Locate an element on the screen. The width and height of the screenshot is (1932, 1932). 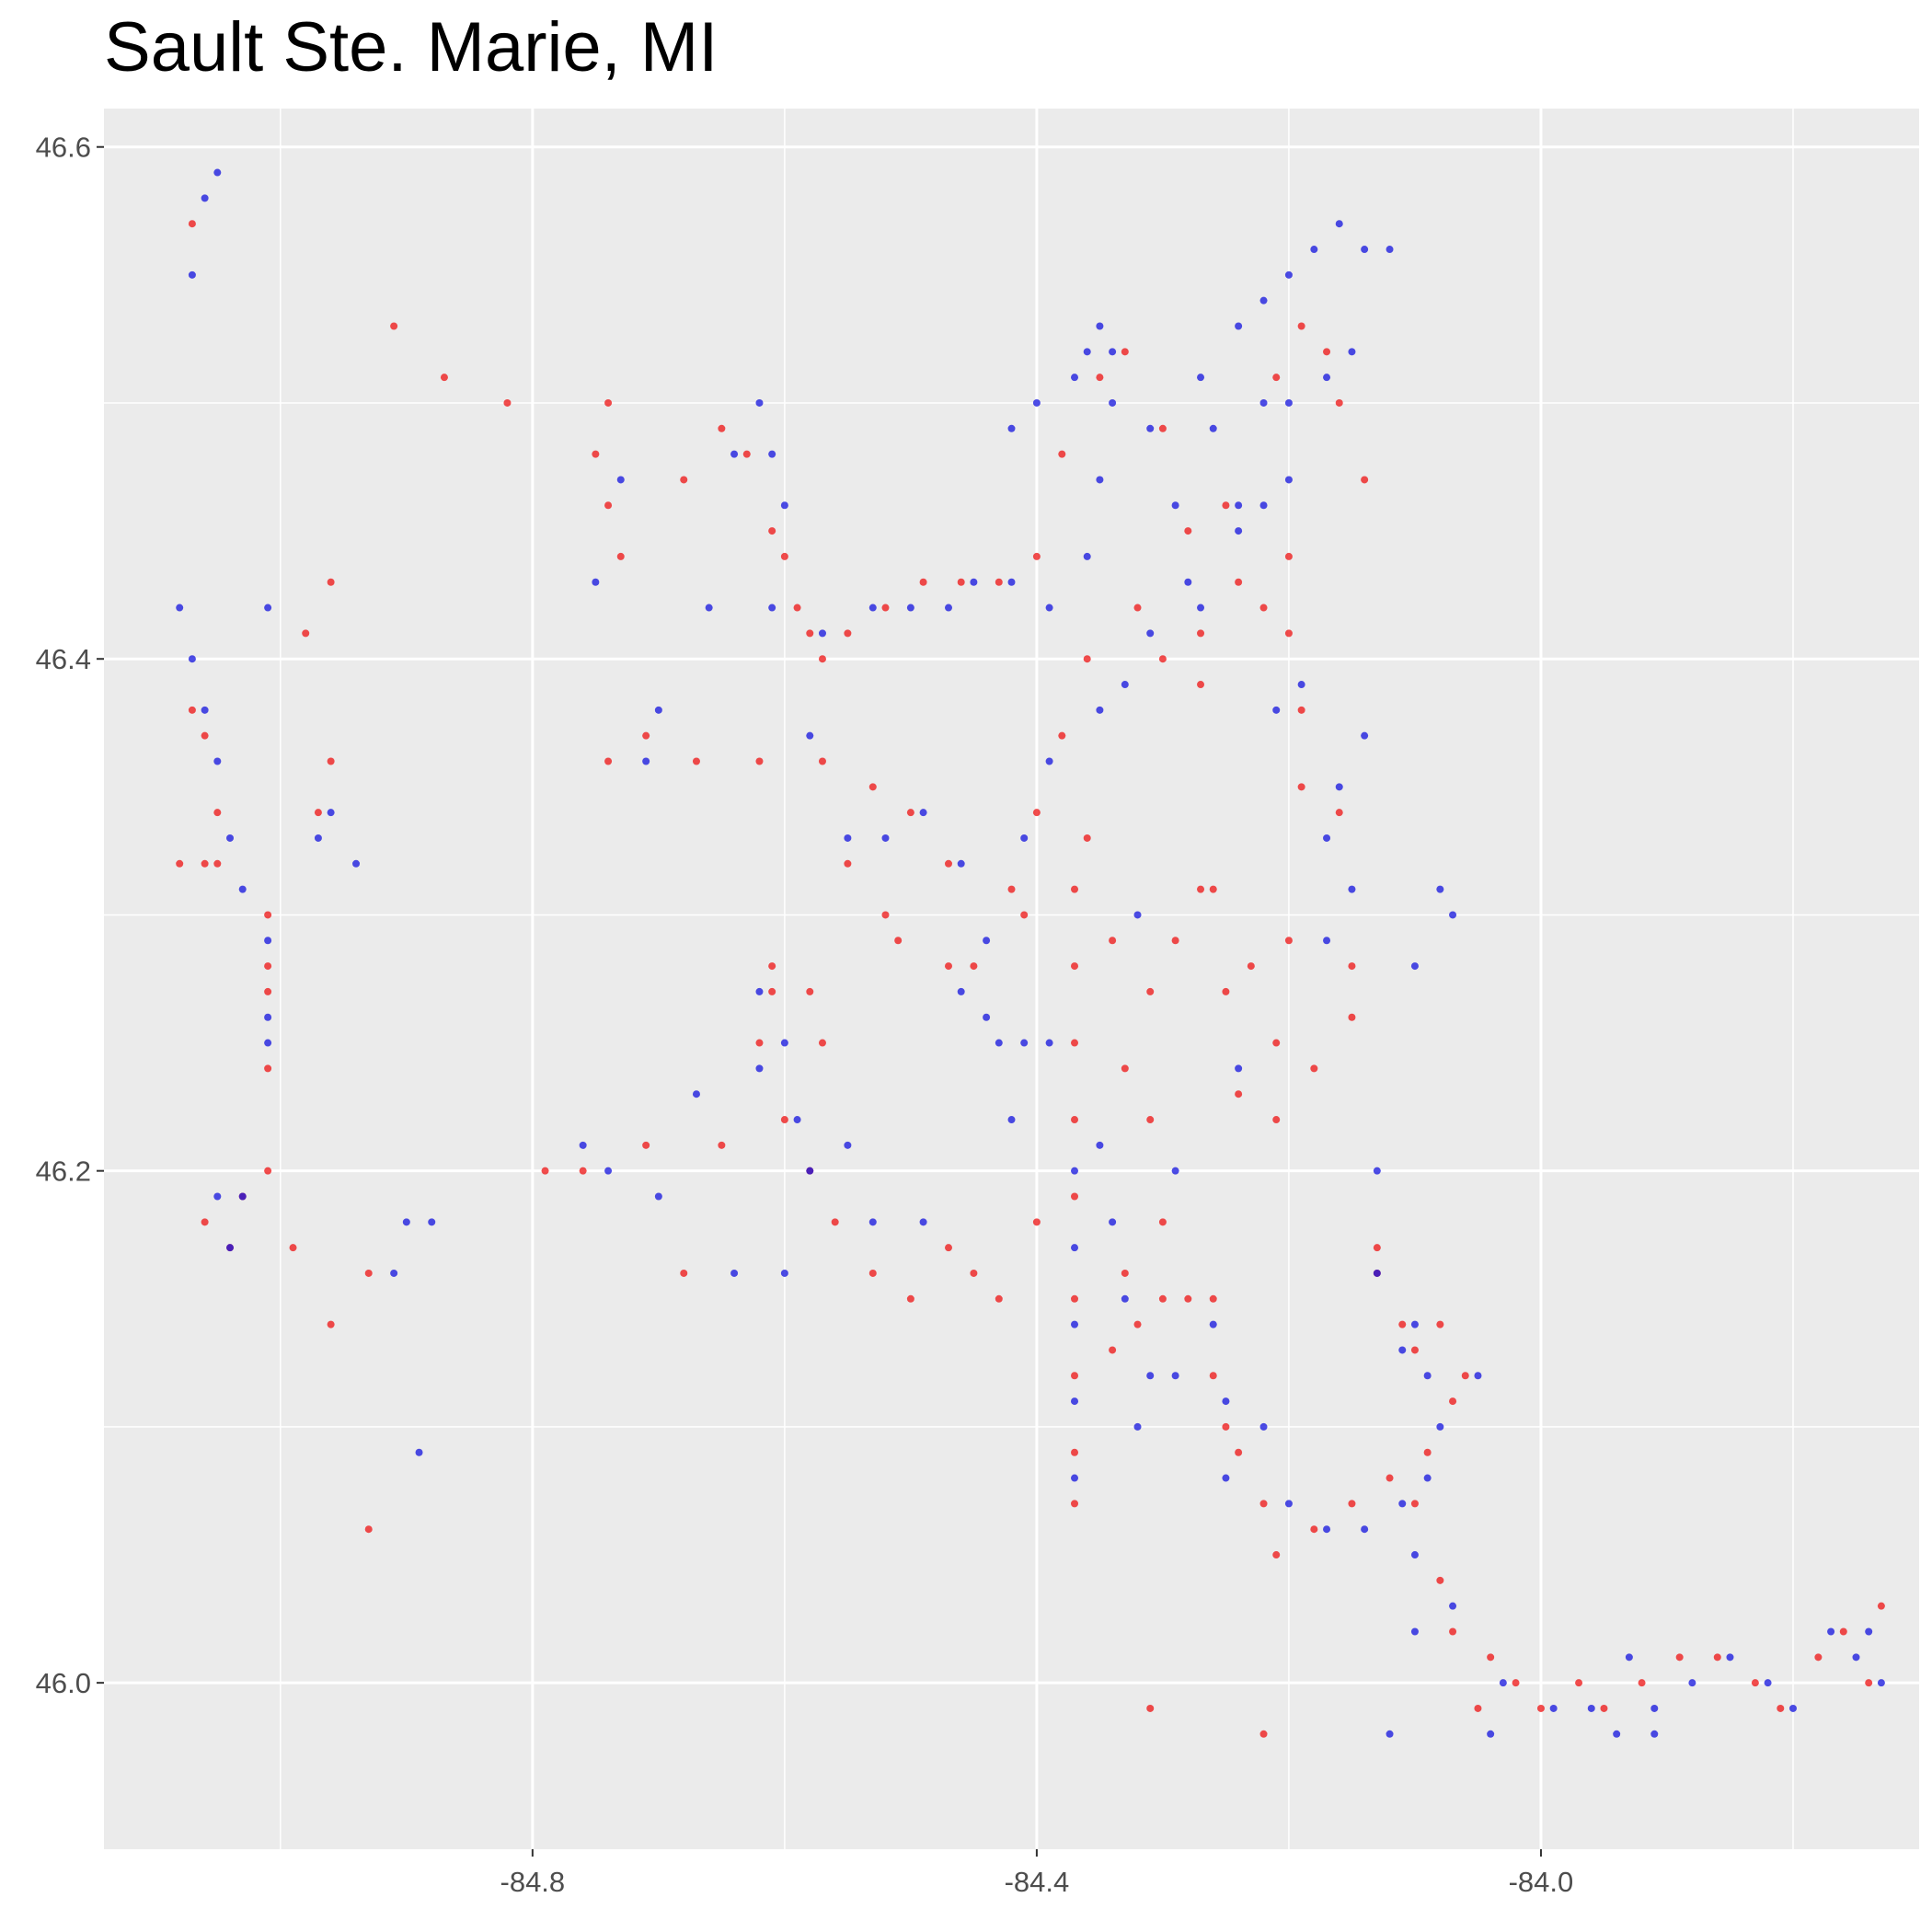
y-tick-label: 46.2 is located at coordinates (63, 1172).